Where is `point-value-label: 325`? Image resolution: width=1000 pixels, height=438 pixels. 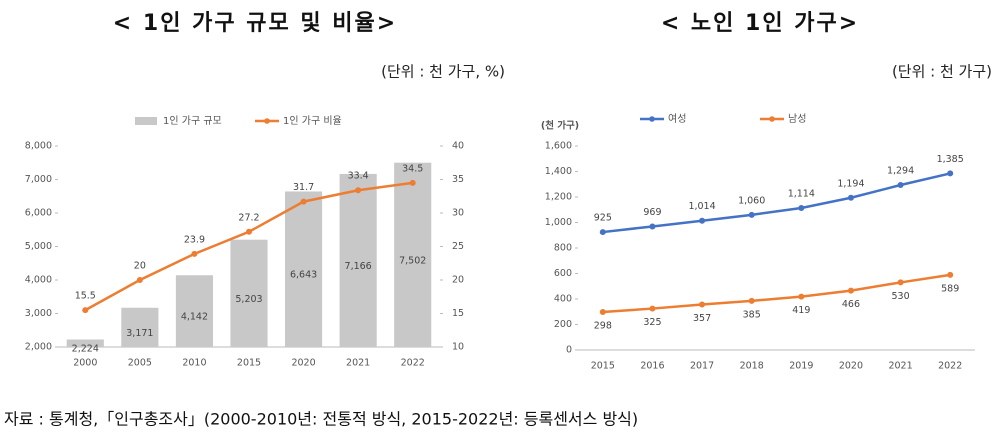 point-value-label: 325 is located at coordinates (652, 322).